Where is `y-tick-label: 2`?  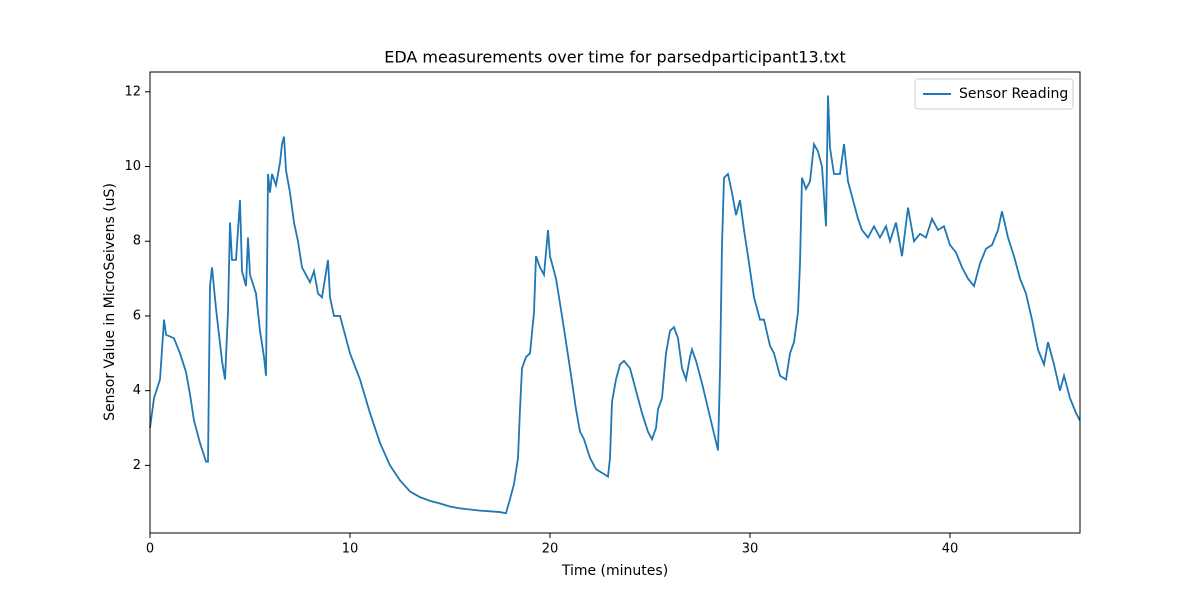
y-tick-label: 2 is located at coordinates (137, 465).